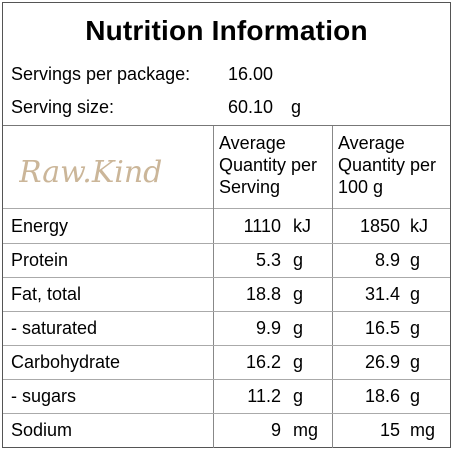 The image size is (455, 452). What do you see at coordinates (226, 125) in the screenshot?
I see `header-divider` at bounding box center [226, 125].